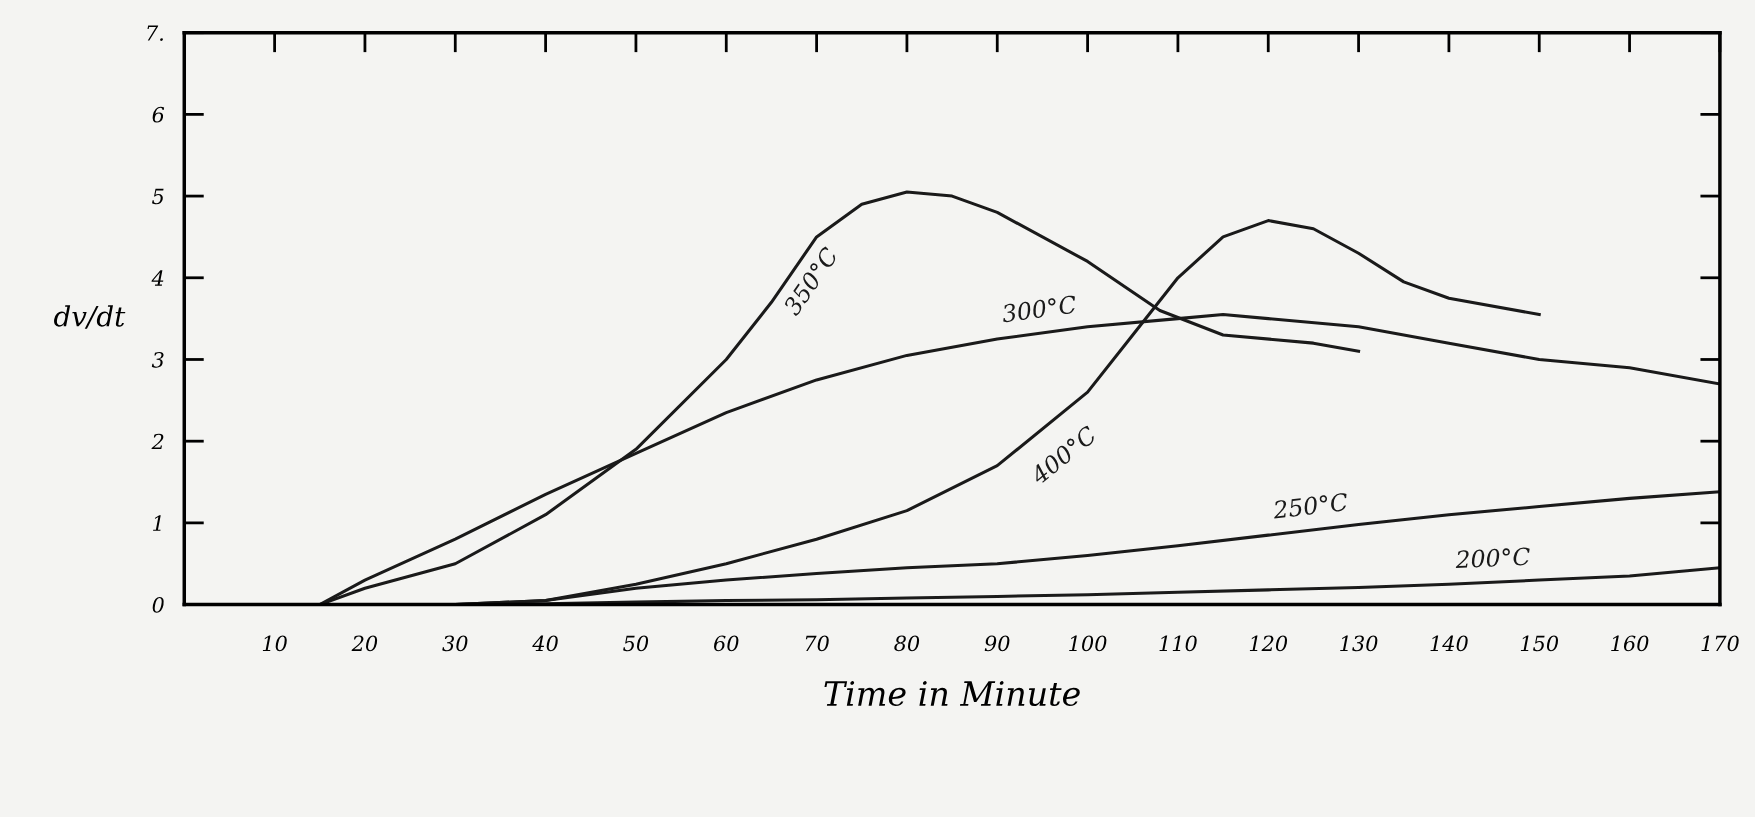 This screenshot has width=1755, height=817. What do you see at coordinates (1630, 643) in the screenshot?
I see `x-tick-label: 160` at bounding box center [1630, 643].